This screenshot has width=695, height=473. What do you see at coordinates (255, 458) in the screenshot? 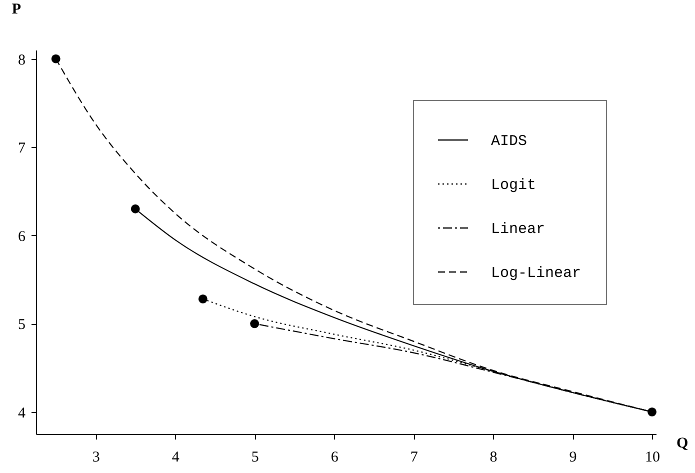
I see `x-tick-label: 5` at bounding box center [255, 458].